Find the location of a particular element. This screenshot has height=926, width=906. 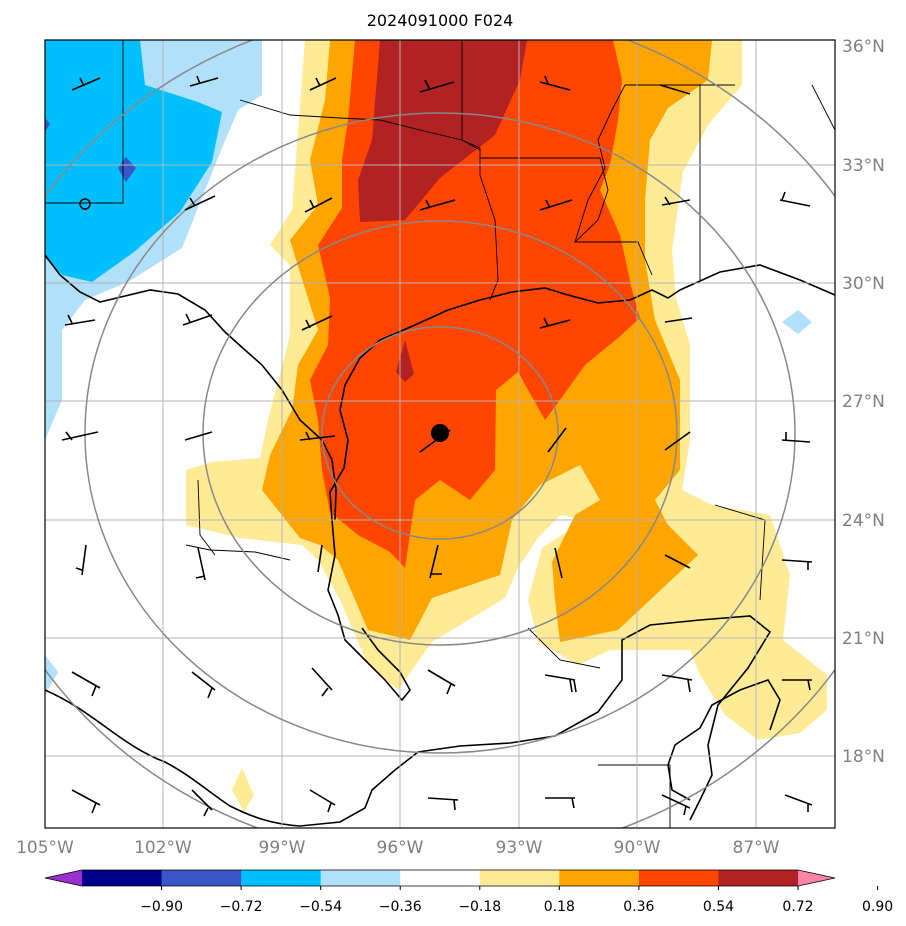

colorbar-tick-label: 0.90 is located at coordinates (877, 907).